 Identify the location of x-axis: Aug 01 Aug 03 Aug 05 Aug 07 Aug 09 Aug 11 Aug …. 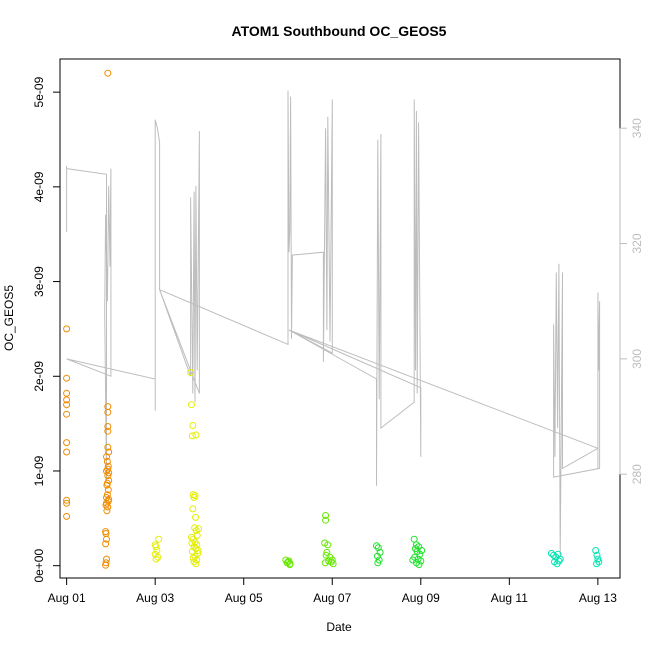
(332, 591).